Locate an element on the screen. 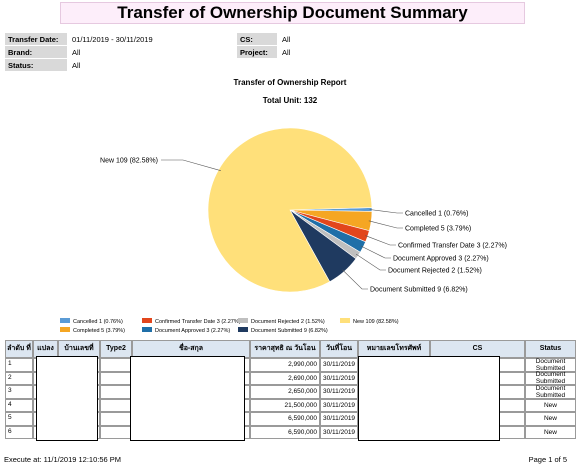  legend-label: Cancelled 1 (0.76%) is located at coordinates (98, 322).